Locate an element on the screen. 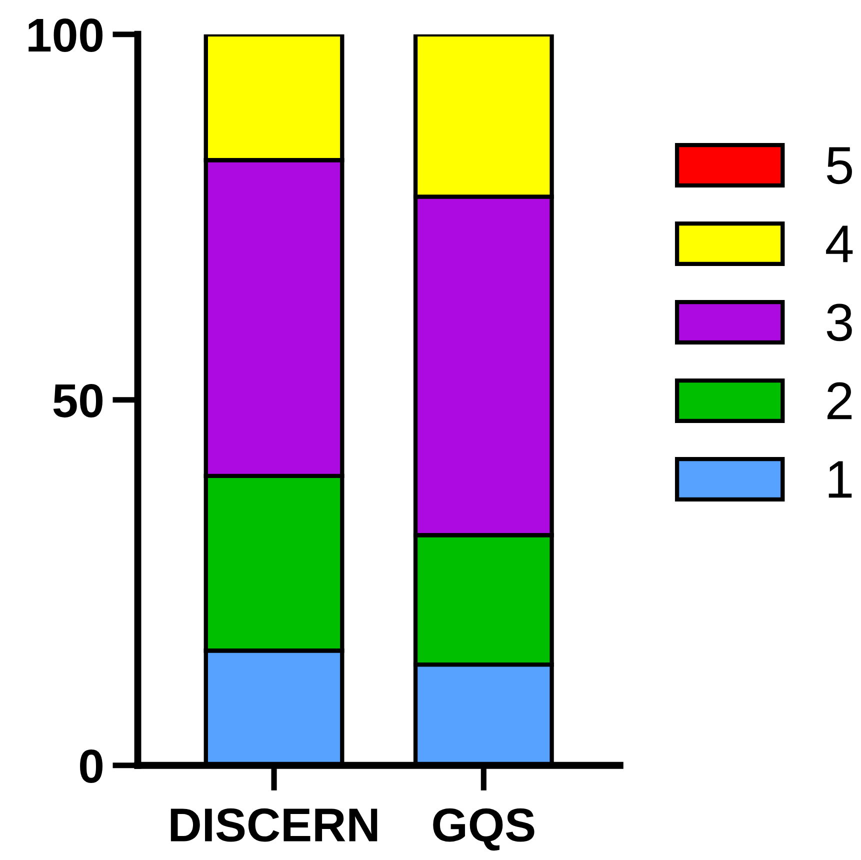  x-tick-label: GQS is located at coordinates (483, 829).